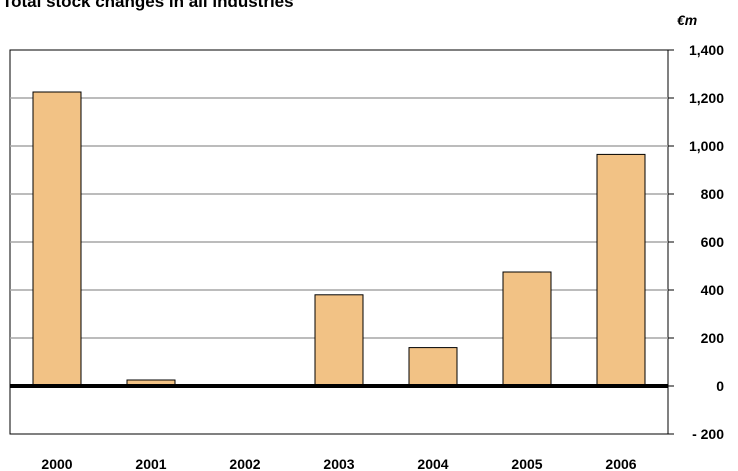  I want to click on y-tick-label: 1,200, so click(706, 98).